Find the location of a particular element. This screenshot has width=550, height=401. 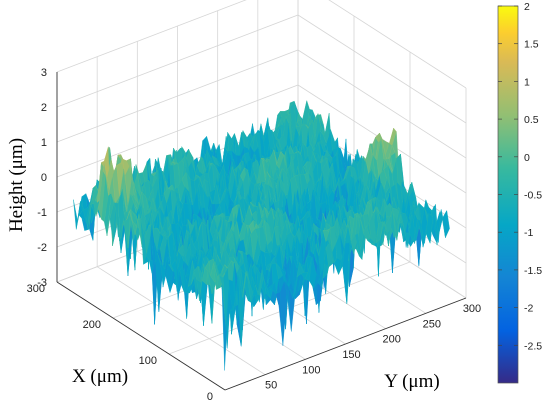

colorbar-tick-label: -1.5 is located at coordinates (533, 271).